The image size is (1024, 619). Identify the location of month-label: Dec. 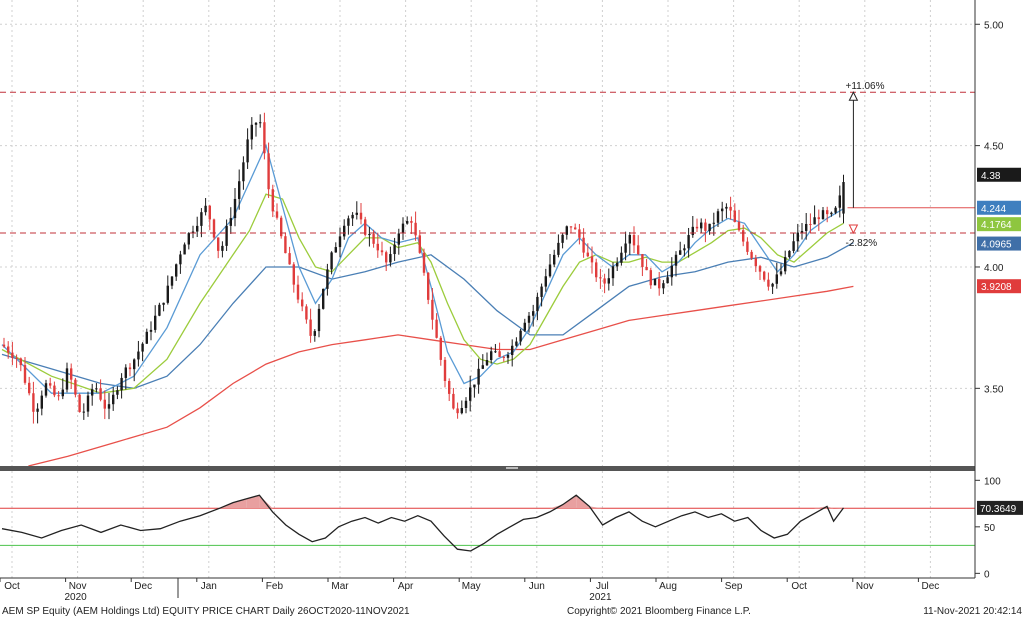
(143, 586).